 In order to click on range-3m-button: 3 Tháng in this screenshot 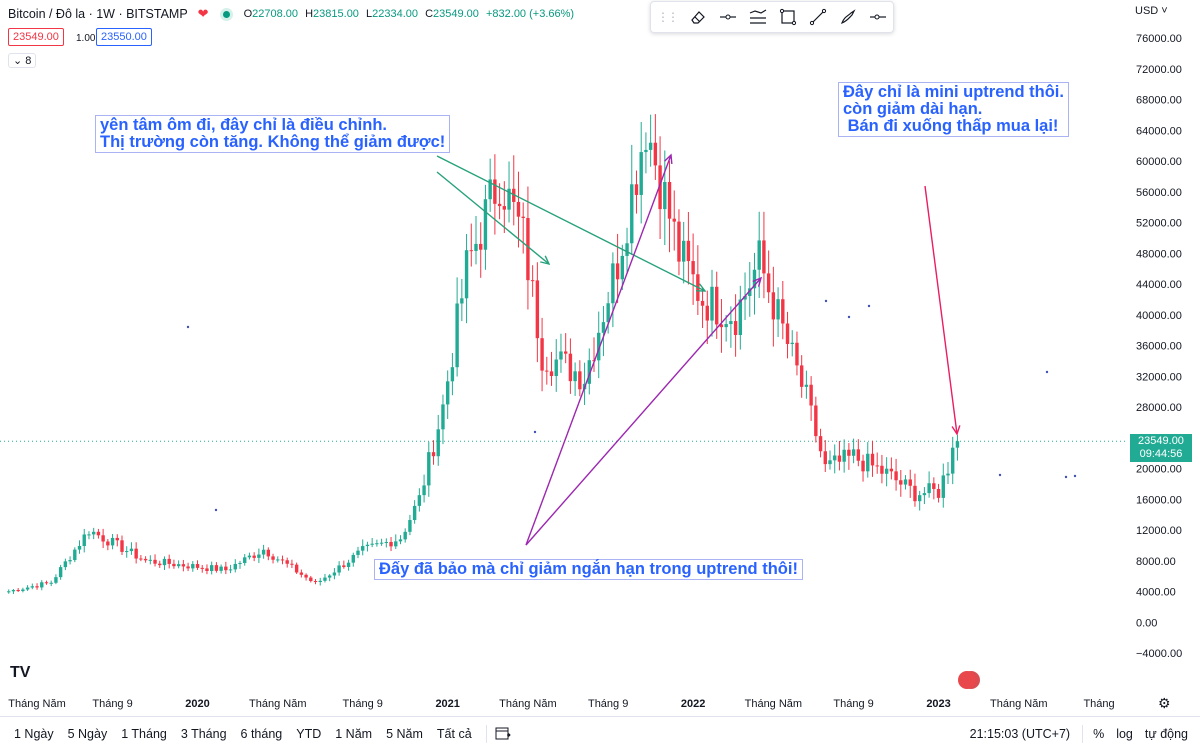, I will do `click(203, 734)`.